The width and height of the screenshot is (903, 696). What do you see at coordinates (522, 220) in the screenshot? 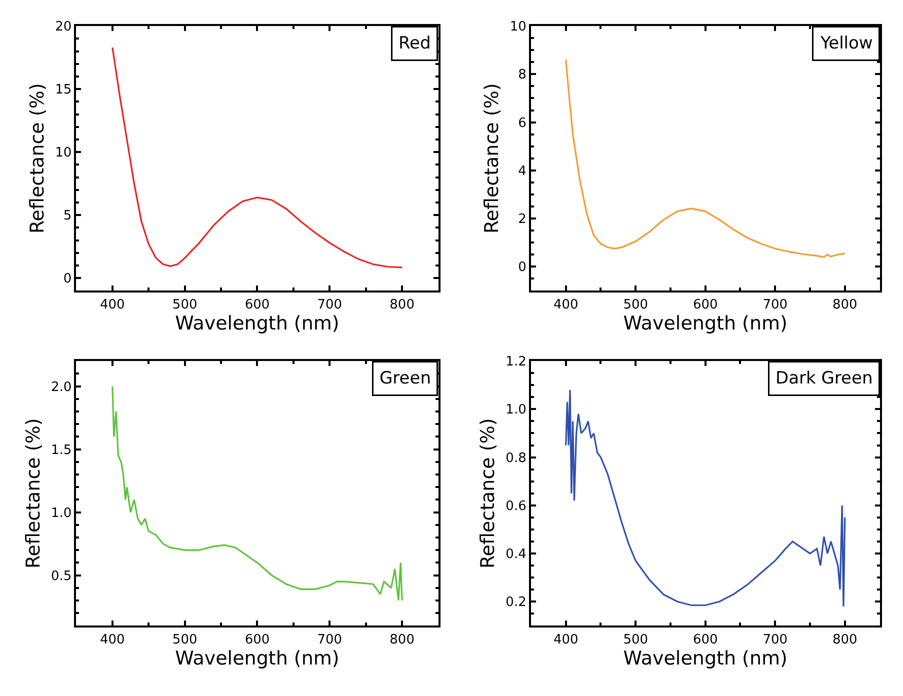
I see `y-tick-label: 2` at bounding box center [522, 220].